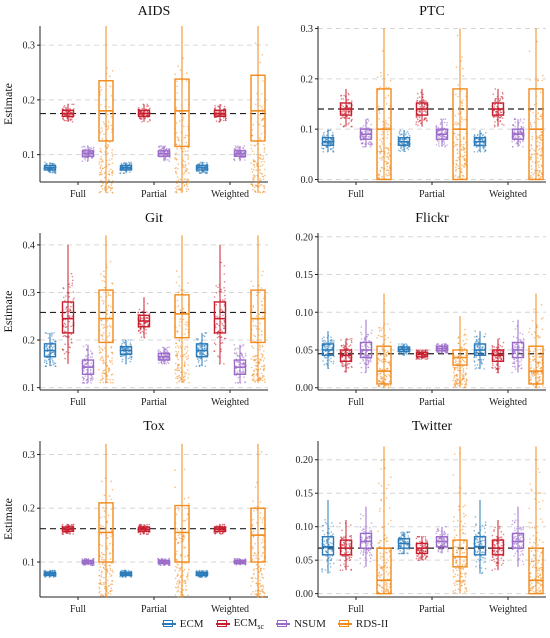 This screenshot has height=638, width=550. I want to click on box-flickr-partial-rds-ii, so click(460, 352).